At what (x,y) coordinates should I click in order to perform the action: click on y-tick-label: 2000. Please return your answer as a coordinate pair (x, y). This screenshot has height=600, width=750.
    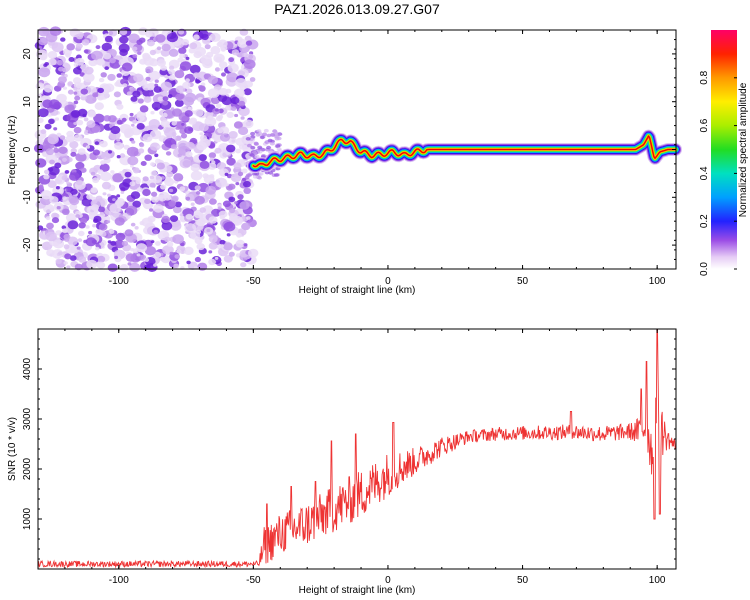
    Looking at the image, I should click on (27, 468).